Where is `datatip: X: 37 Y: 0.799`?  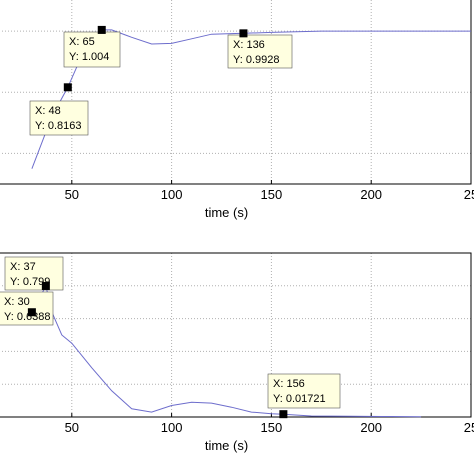
datatip: X: 37 Y: 0.799 is located at coordinates (34, 273).